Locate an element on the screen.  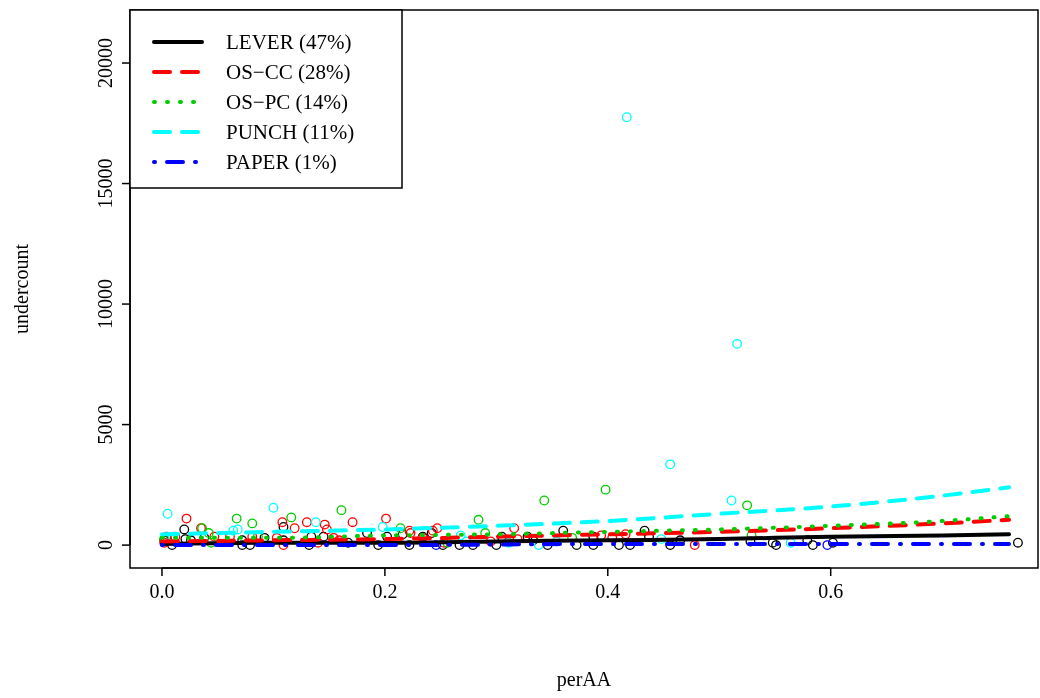
y-tick-label: 10000 is located at coordinates (105, 304).